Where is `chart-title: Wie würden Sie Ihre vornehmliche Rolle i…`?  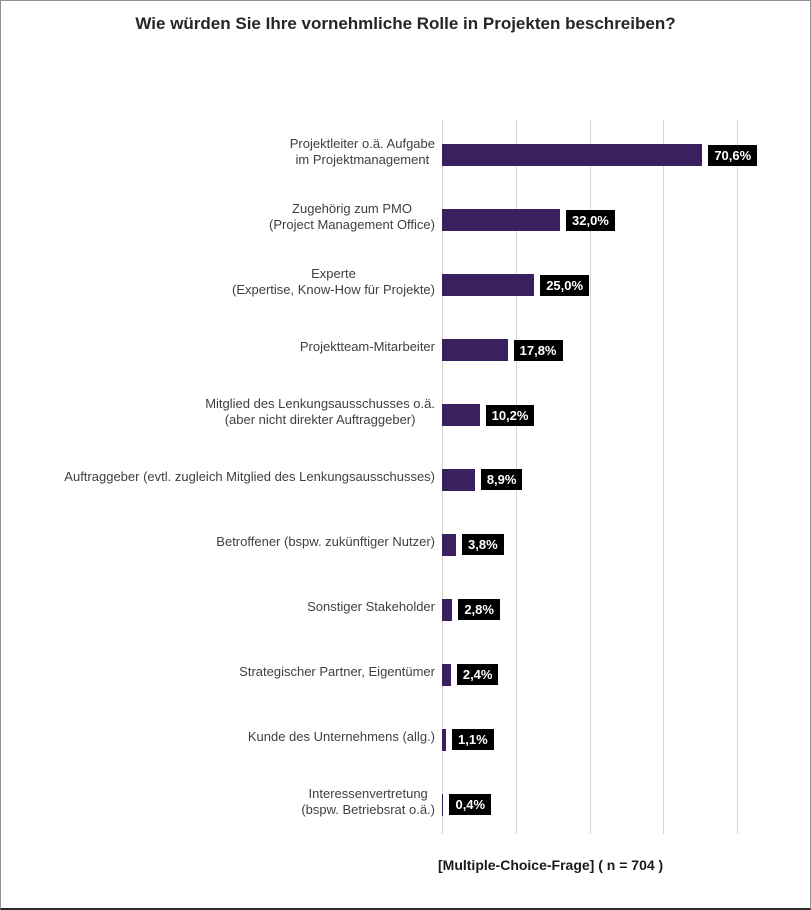 chart-title: Wie würden Sie Ihre vornehmliche Rolle i… is located at coordinates (405, 23).